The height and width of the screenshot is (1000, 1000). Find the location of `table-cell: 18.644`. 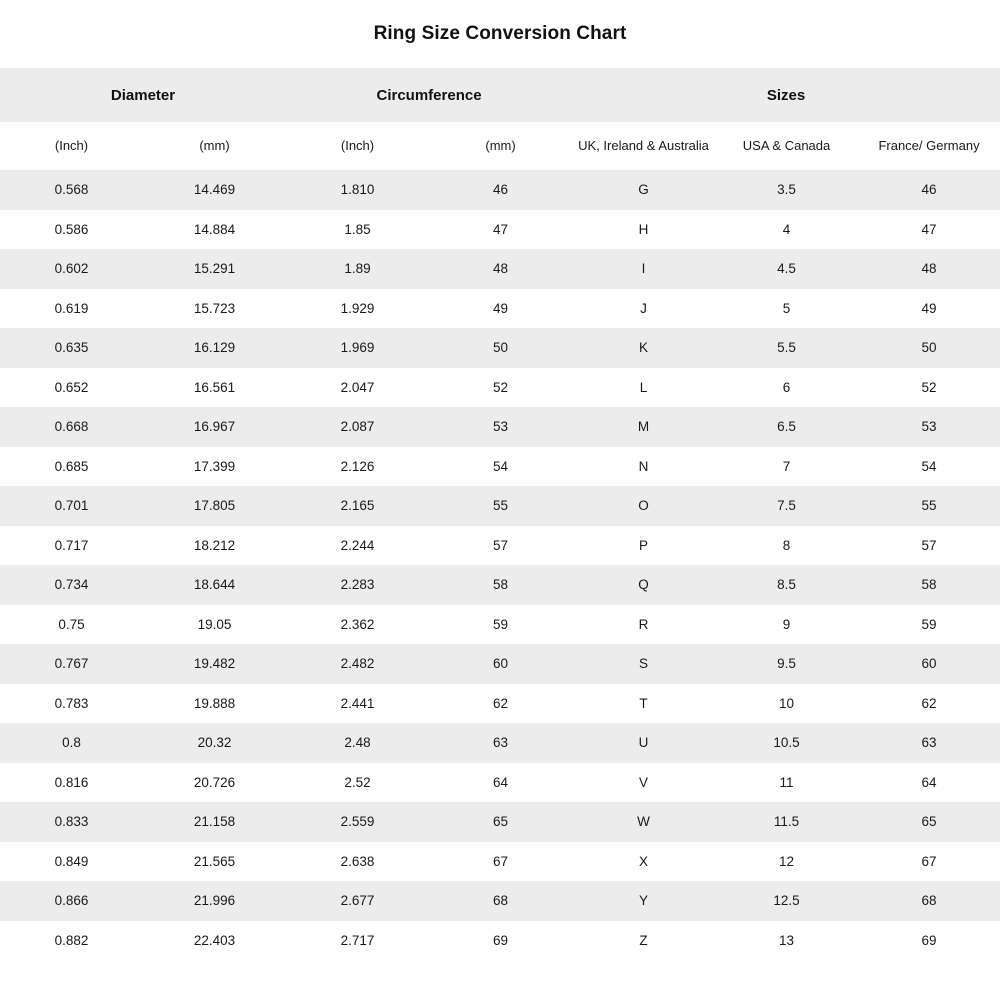

table-cell: 18.644 is located at coordinates (214, 585).